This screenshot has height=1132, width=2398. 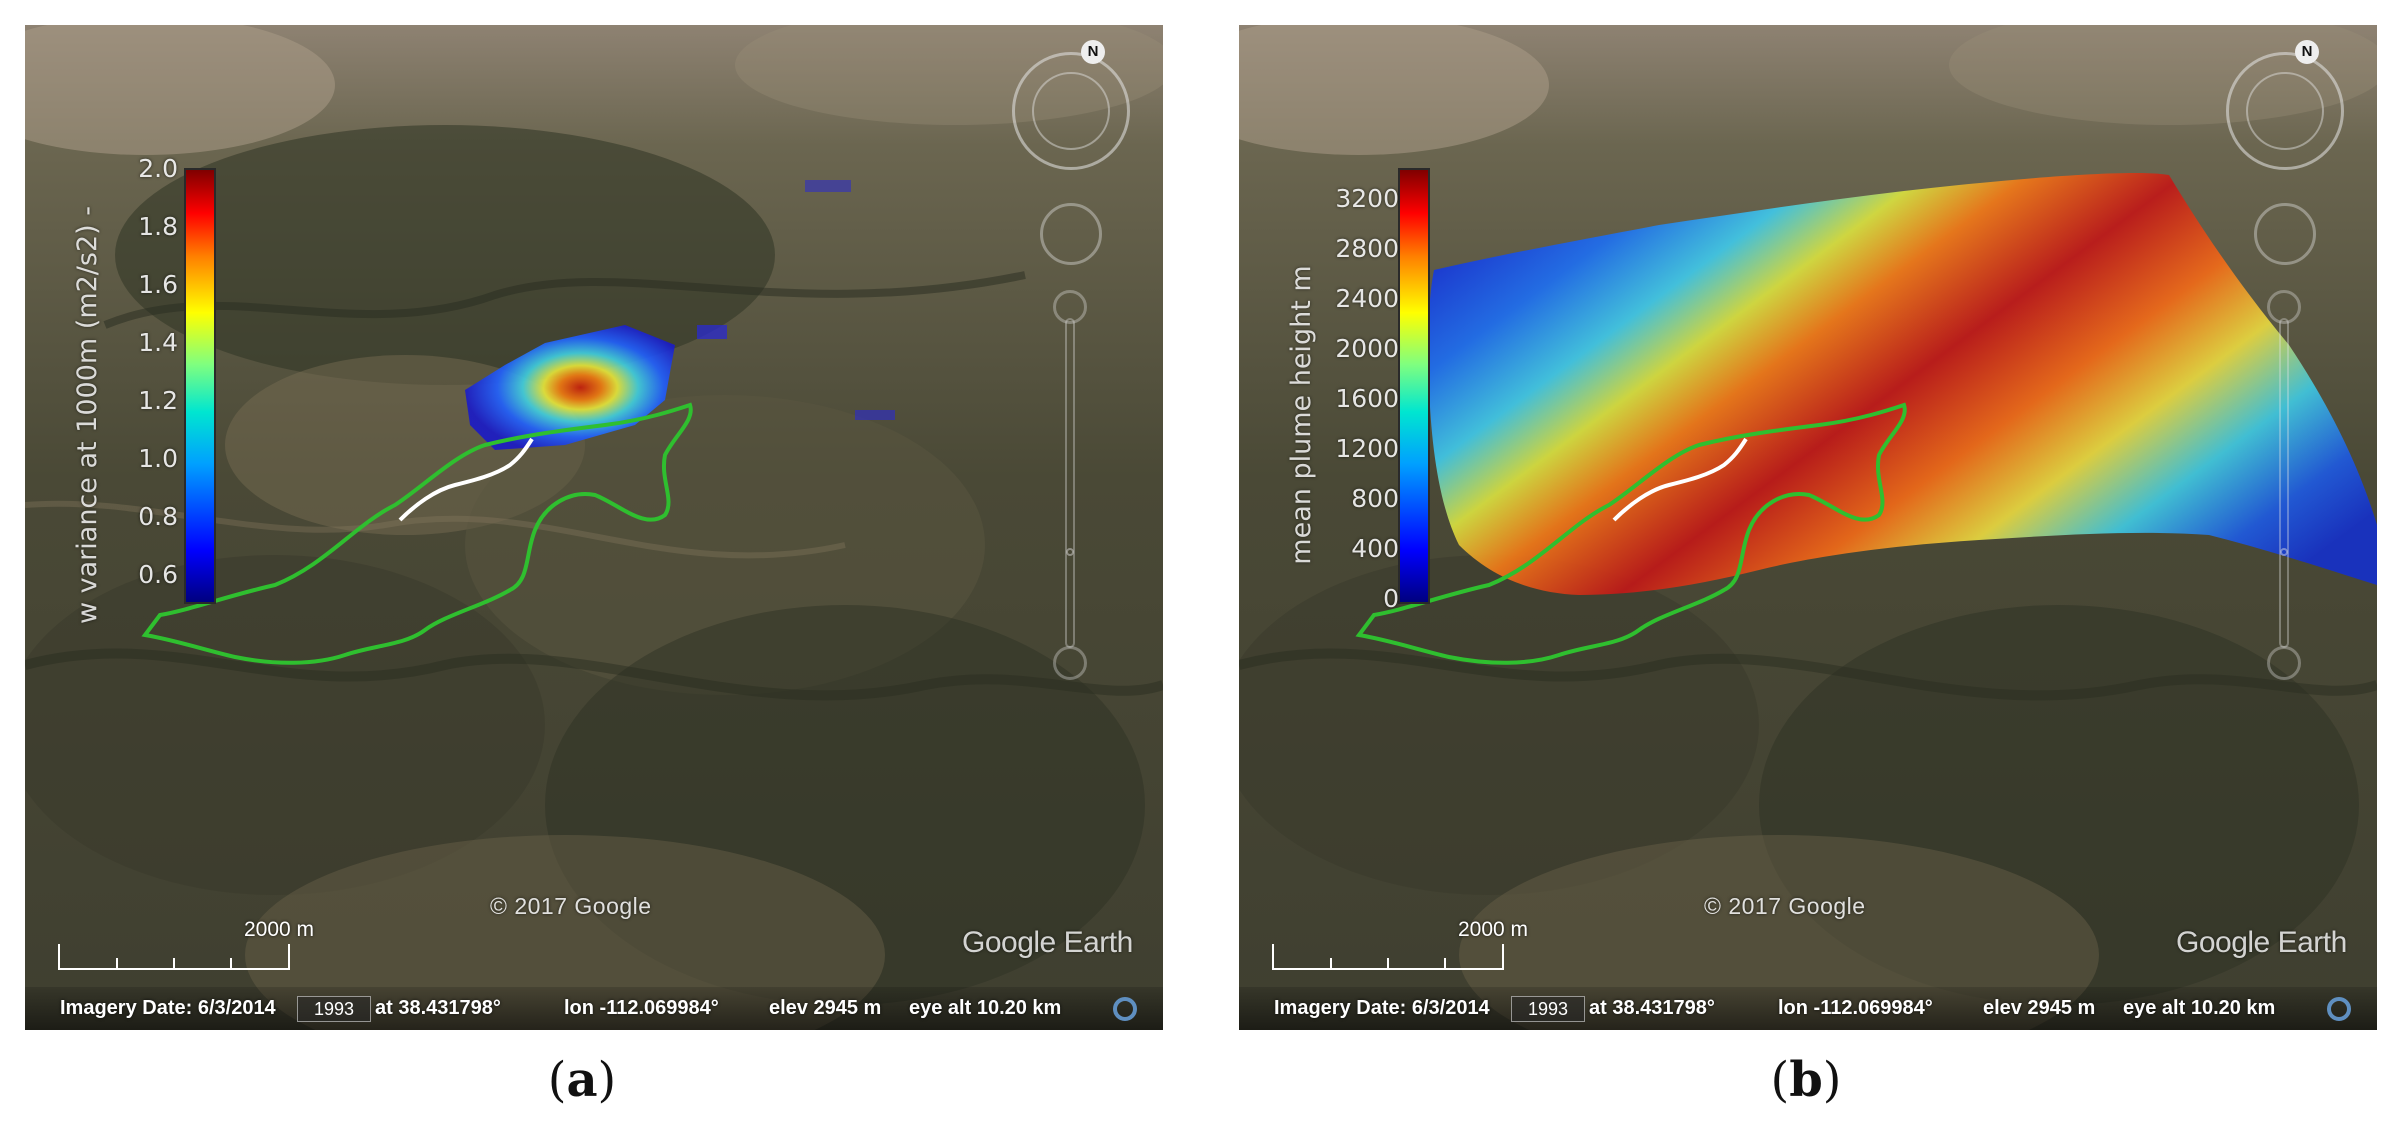 I want to click on colorbar-tick: 2800, so click(x=1367, y=248).